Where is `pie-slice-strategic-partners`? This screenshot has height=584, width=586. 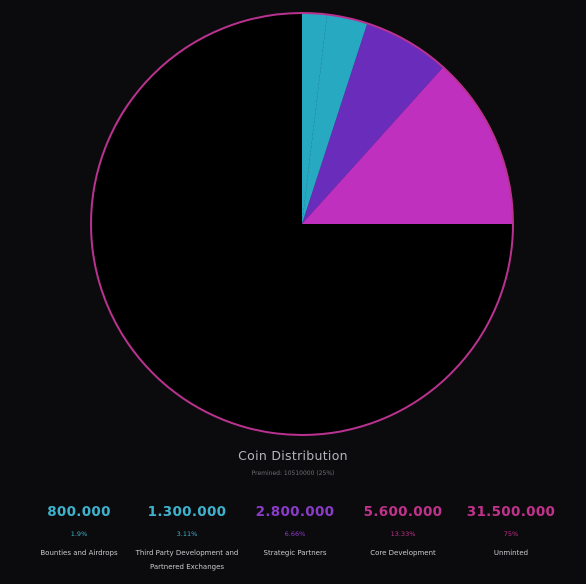
pie-slice-strategic-partners is located at coordinates (373, 123).